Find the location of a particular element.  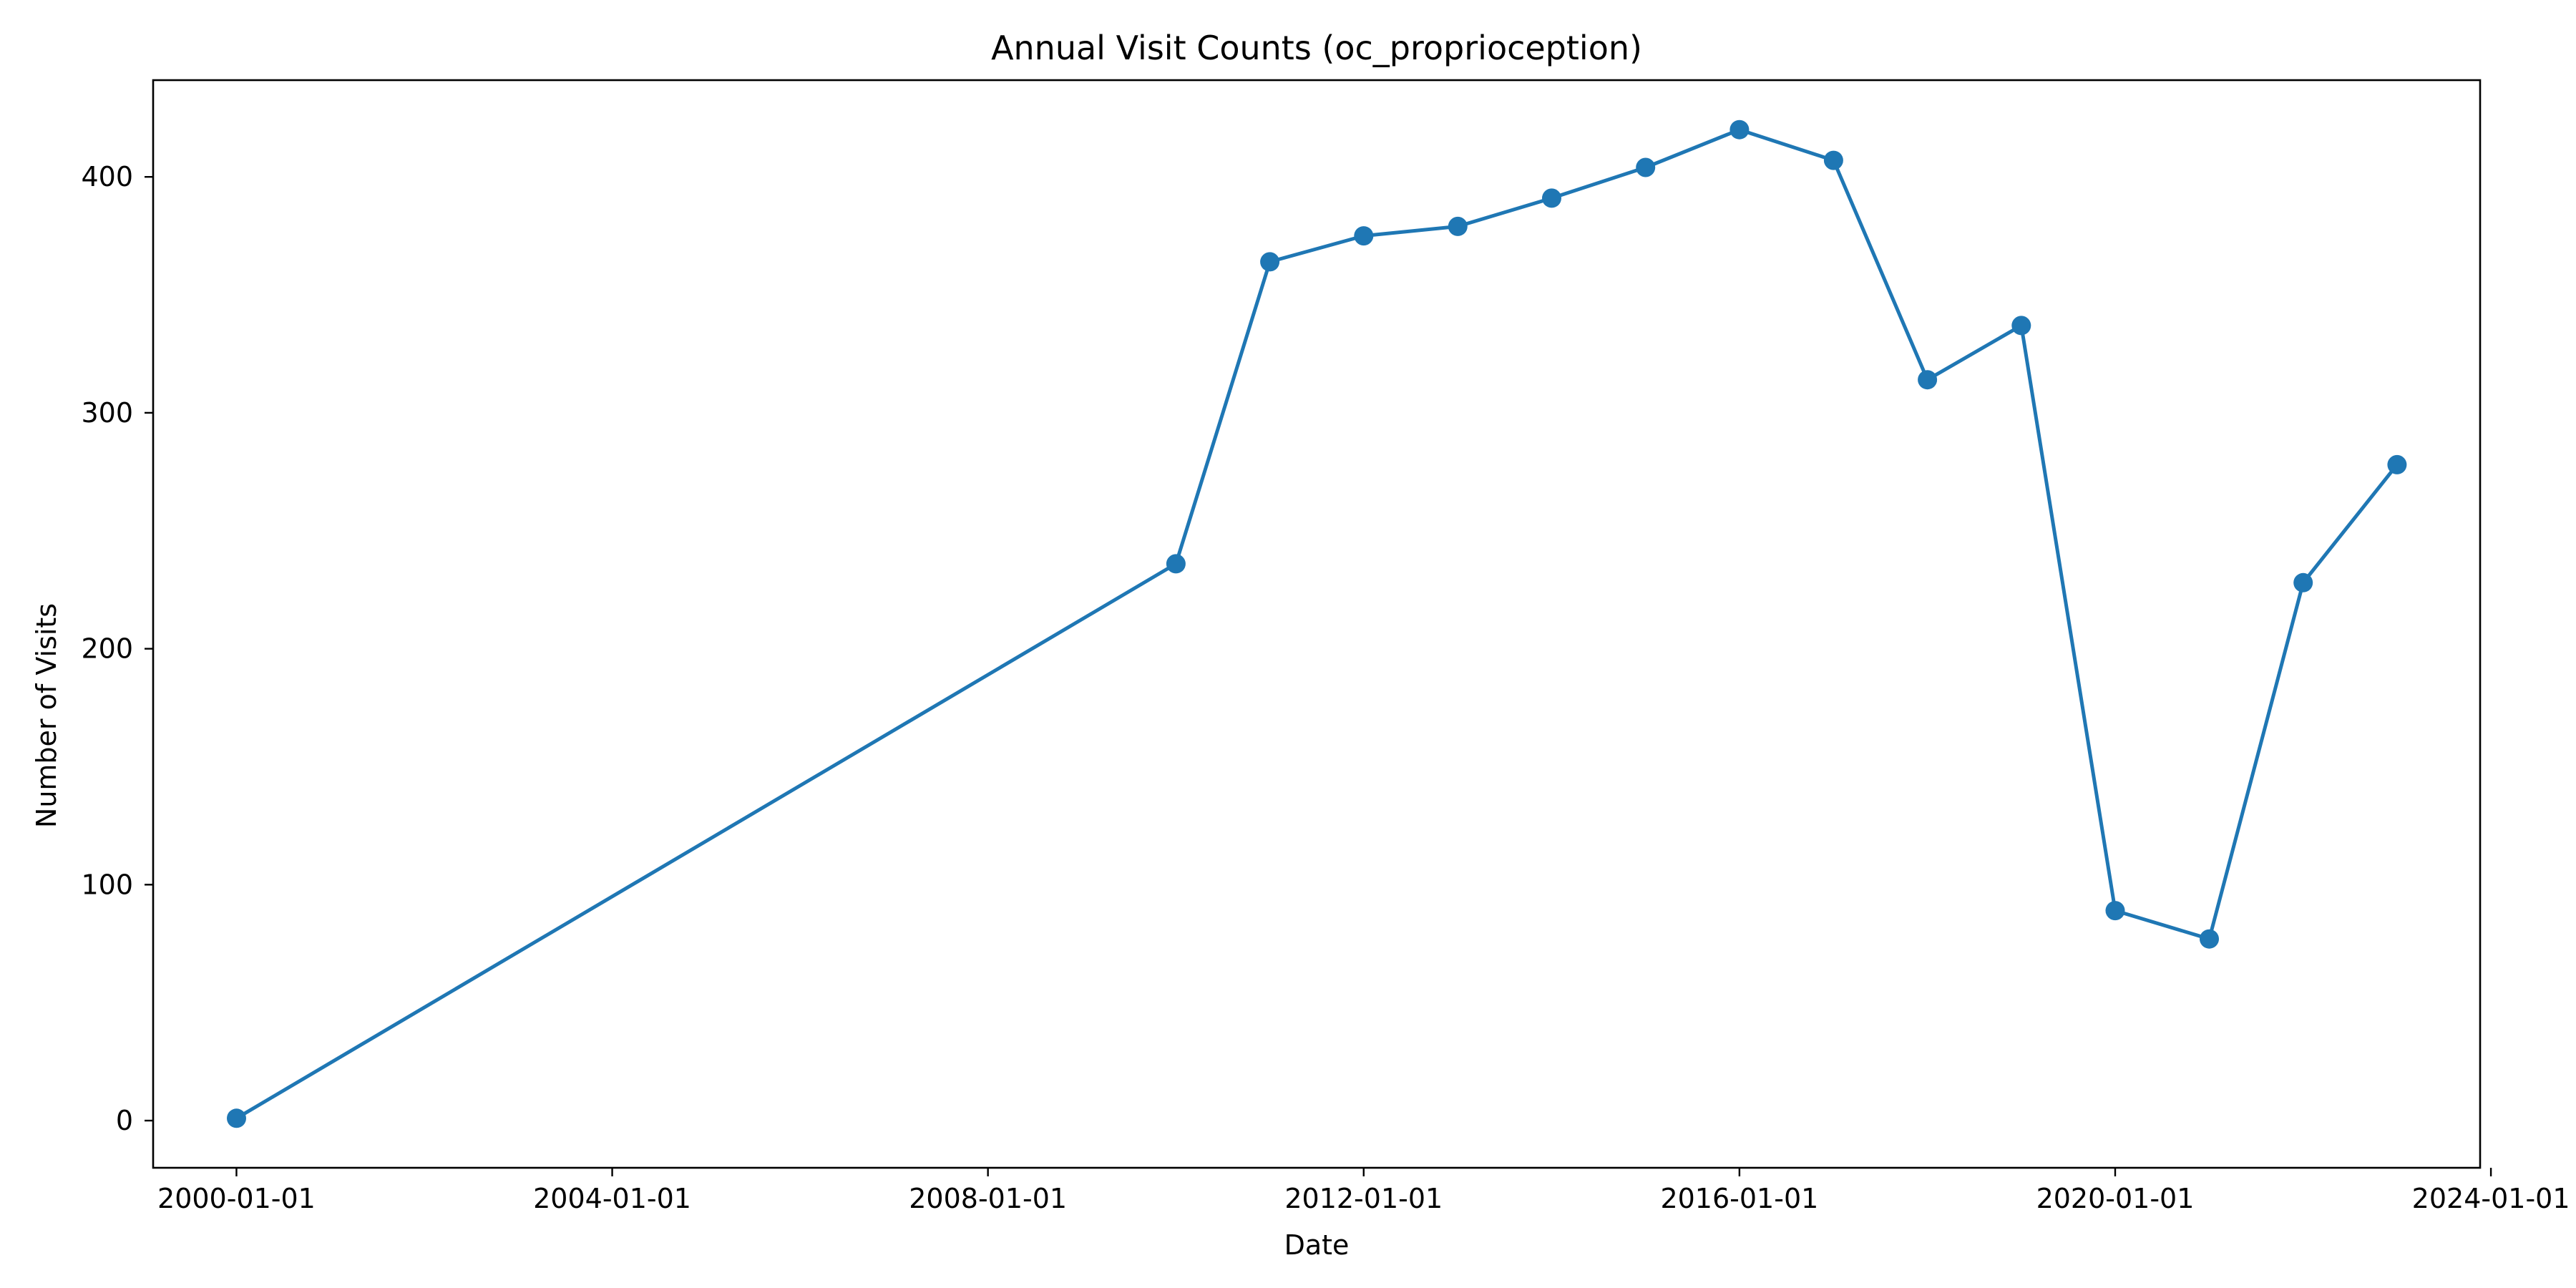

y-tick-label: 100 is located at coordinates (107, 884).